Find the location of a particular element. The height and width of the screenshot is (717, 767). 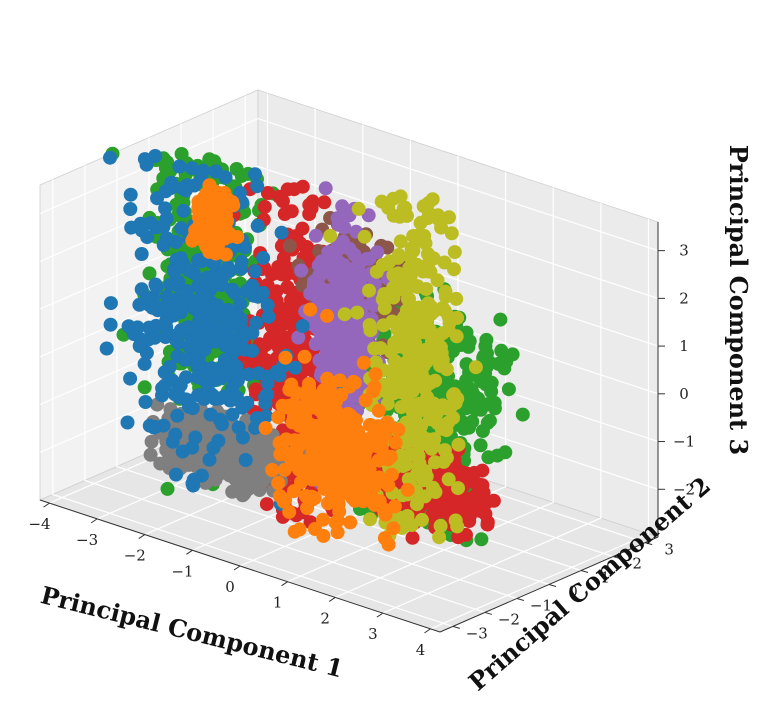

x-tick-label: −4 is located at coordinates (39, 524).